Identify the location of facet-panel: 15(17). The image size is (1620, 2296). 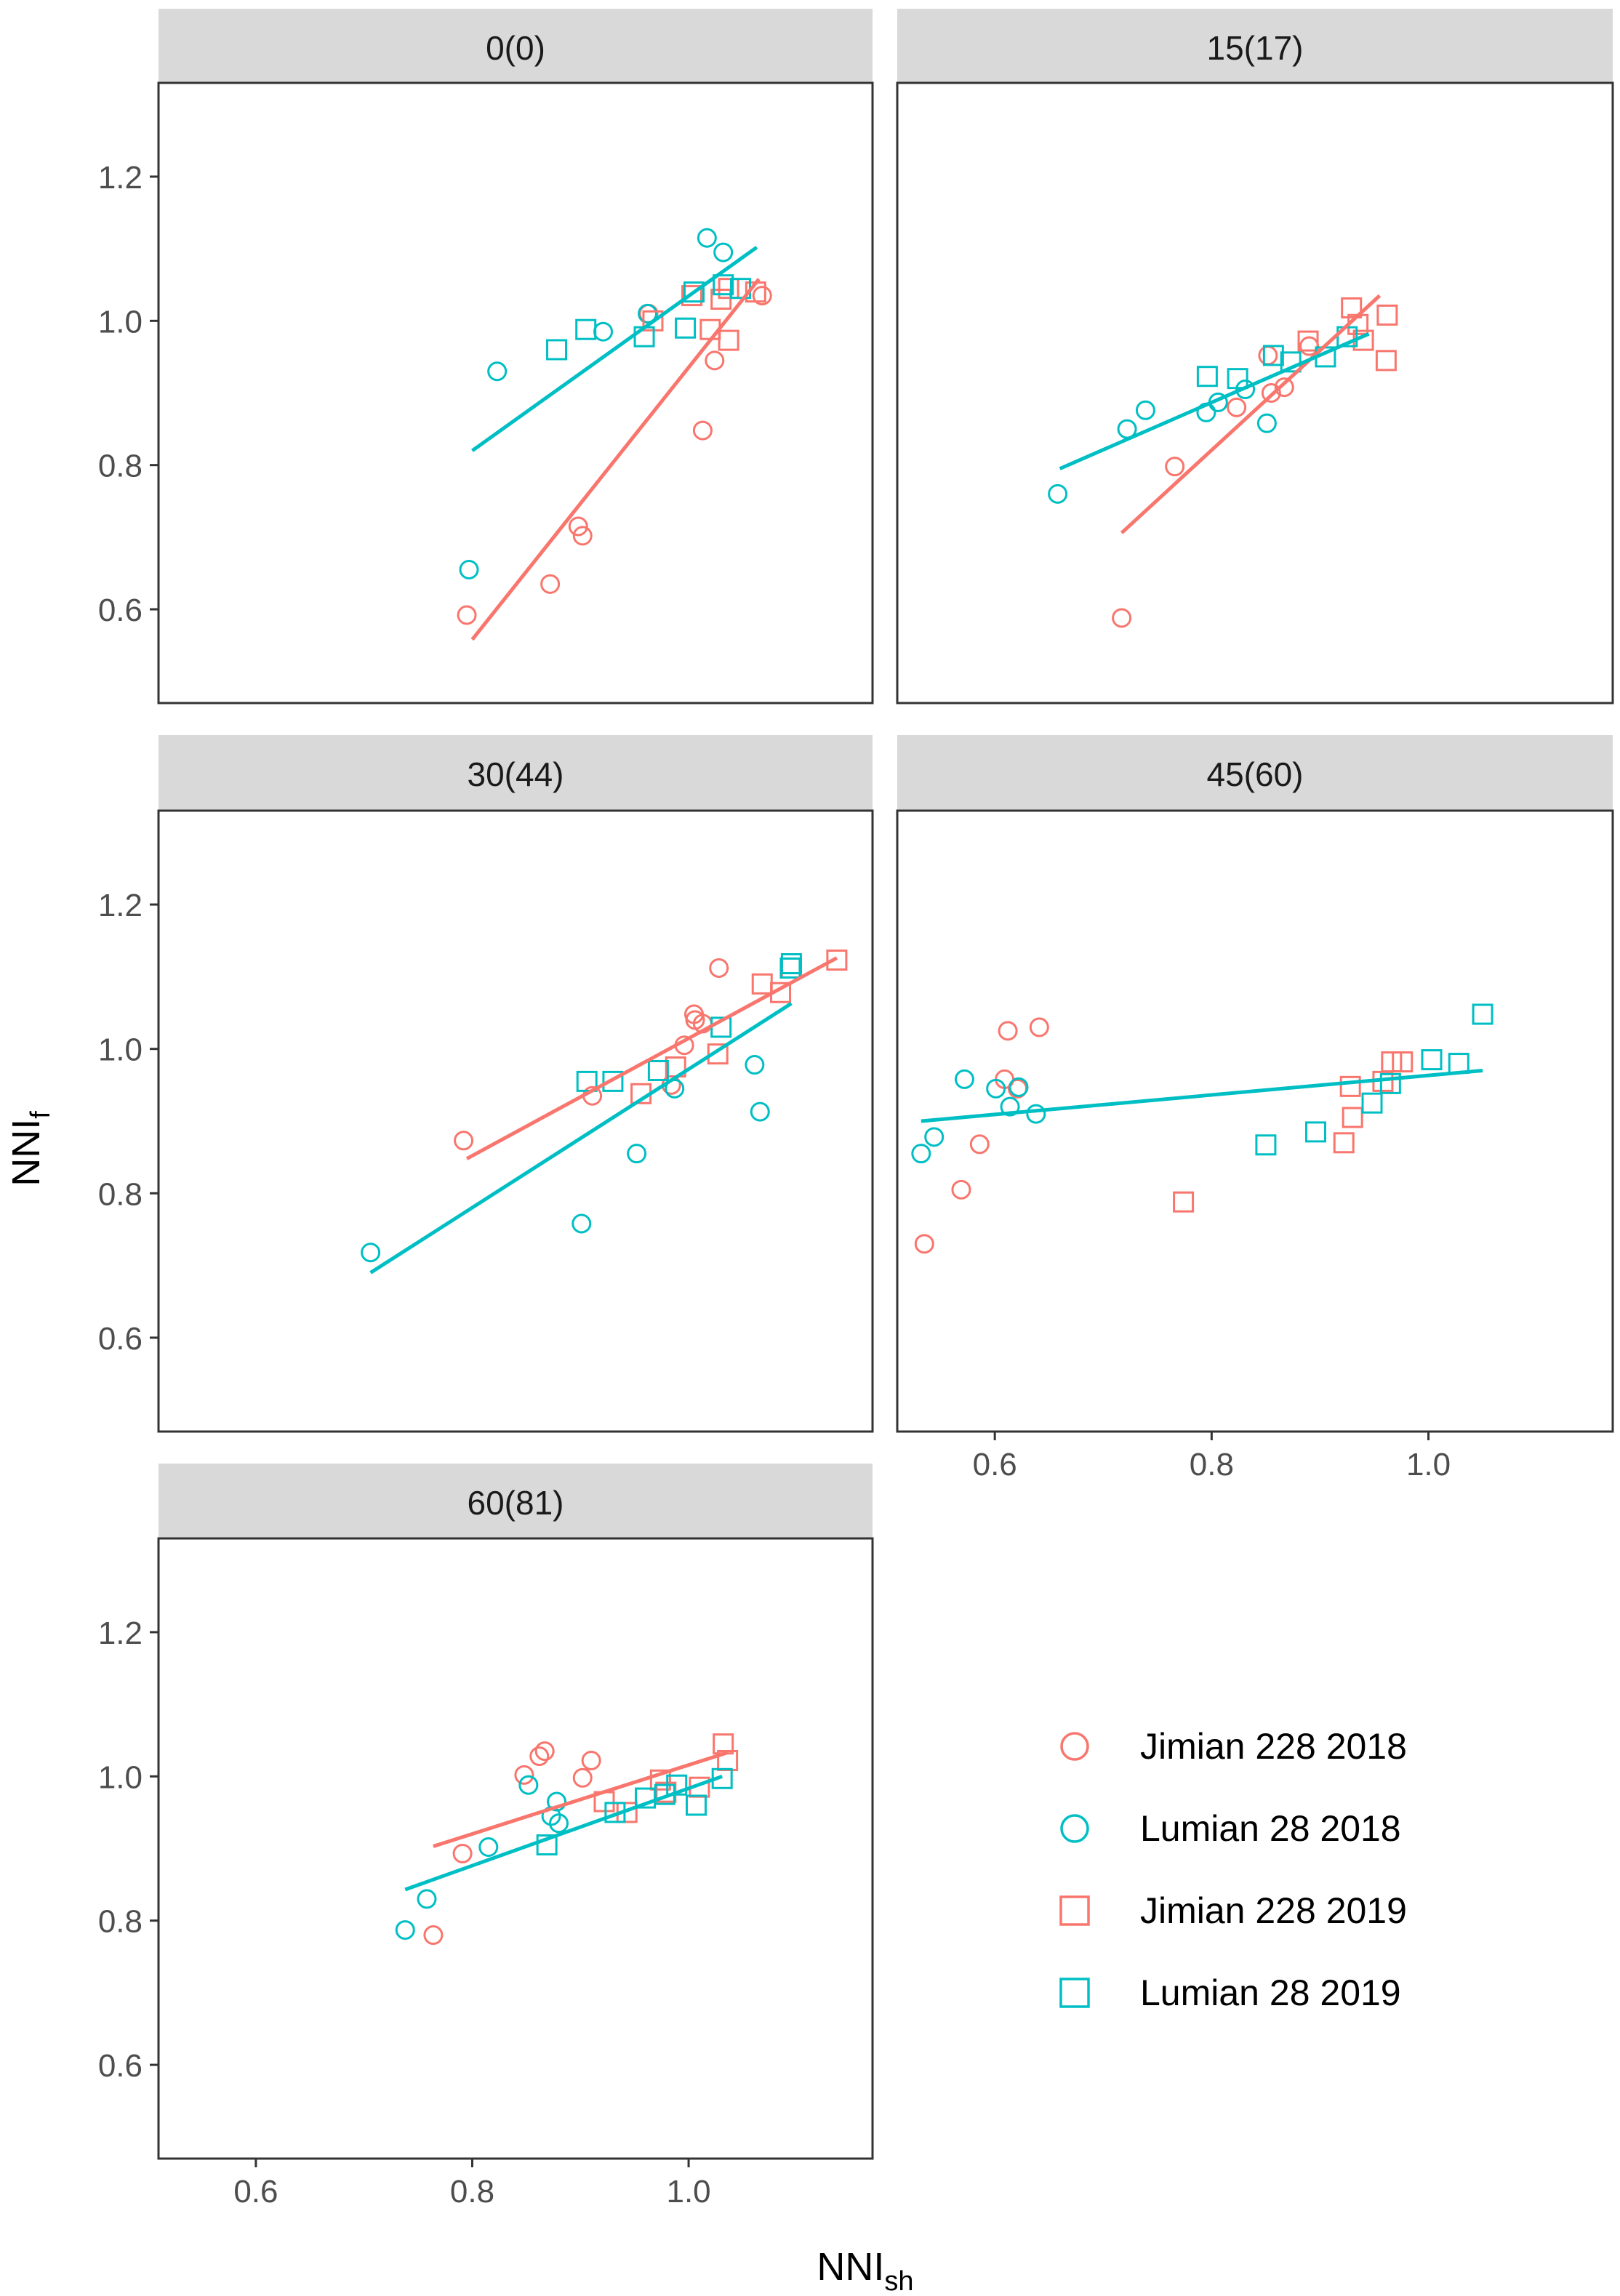
(1255, 357).